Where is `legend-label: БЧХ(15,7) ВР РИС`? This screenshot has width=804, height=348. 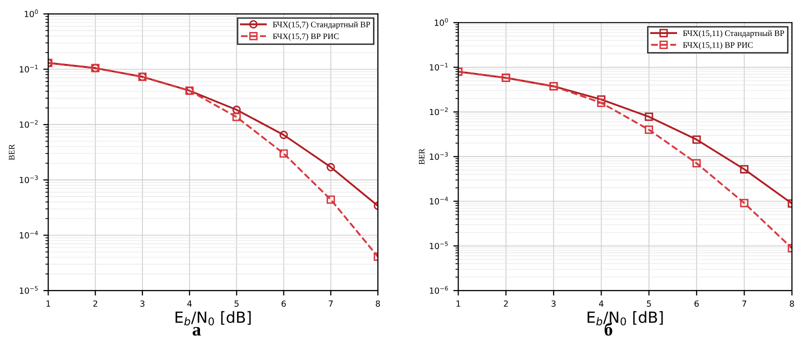 legend-label: БЧХ(15,7) ВР РИС is located at coordinates (305, 37).